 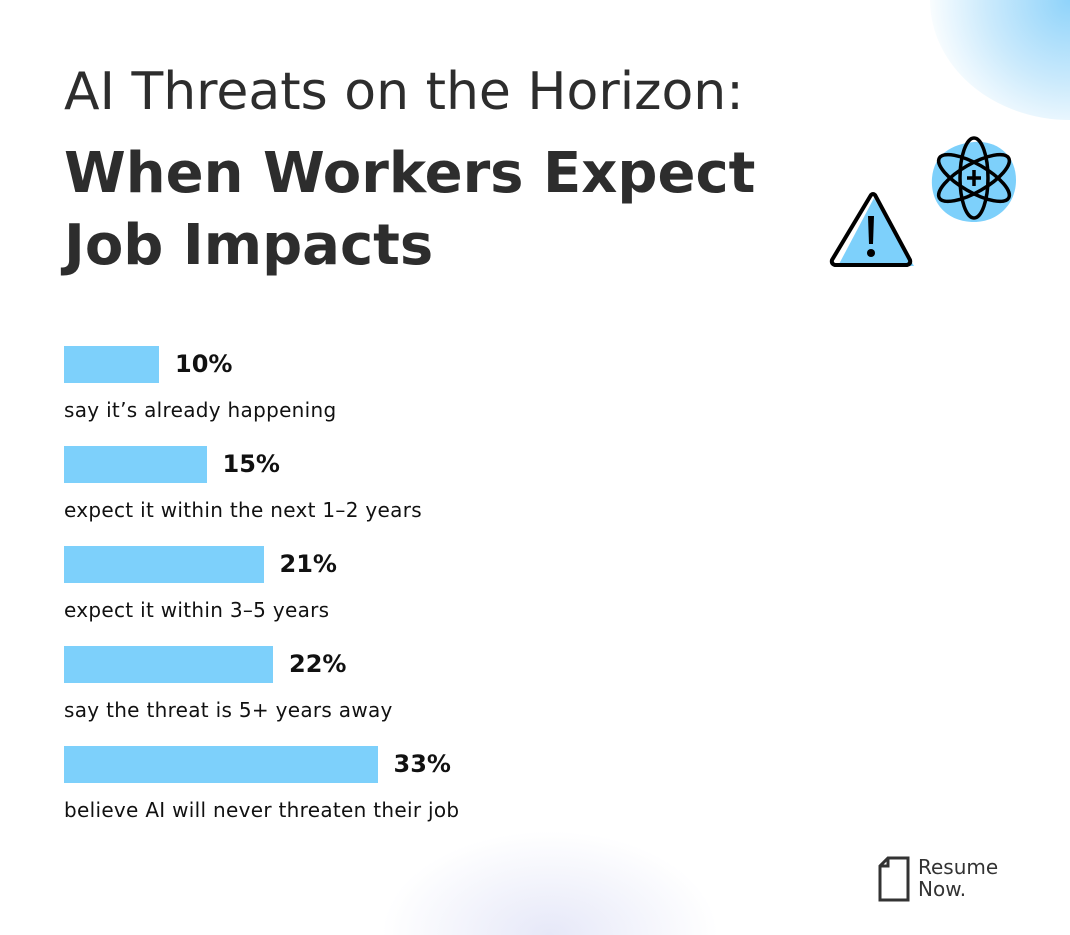 I want to click on data-label: 10%, so click(x=204, y=364).